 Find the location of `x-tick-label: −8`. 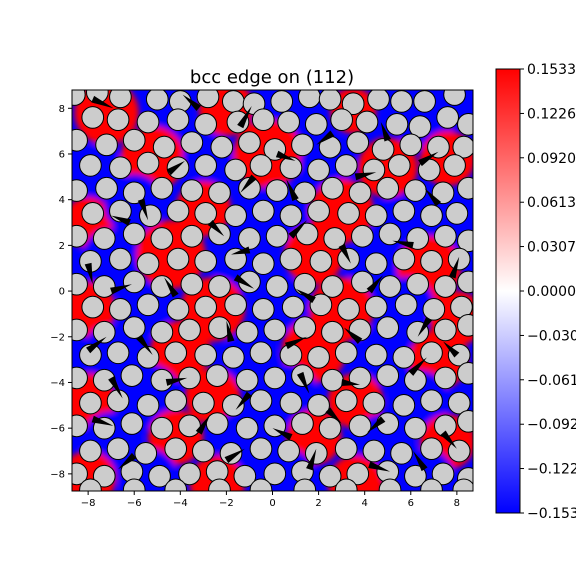

x-tick-label: −8 is located at coordinates (88, 503).